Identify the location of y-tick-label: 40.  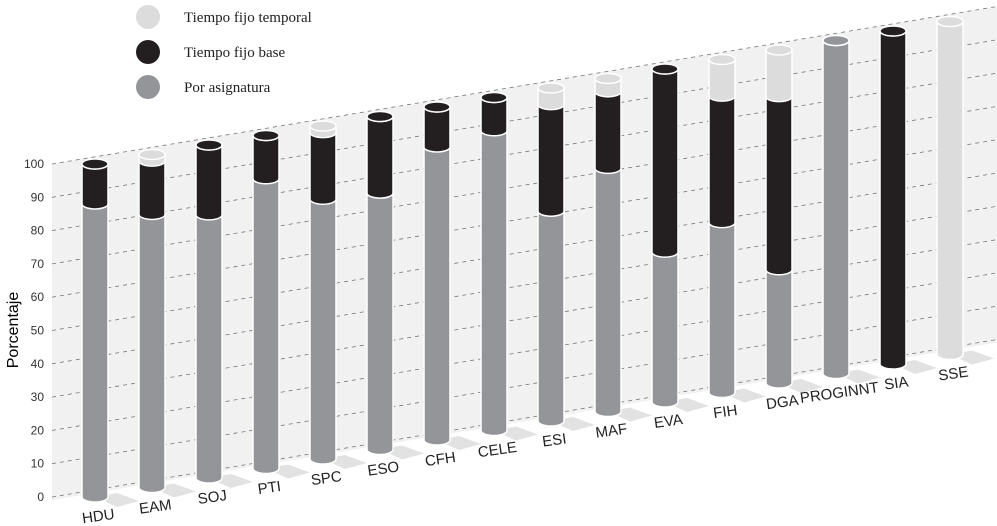
(38, 364).